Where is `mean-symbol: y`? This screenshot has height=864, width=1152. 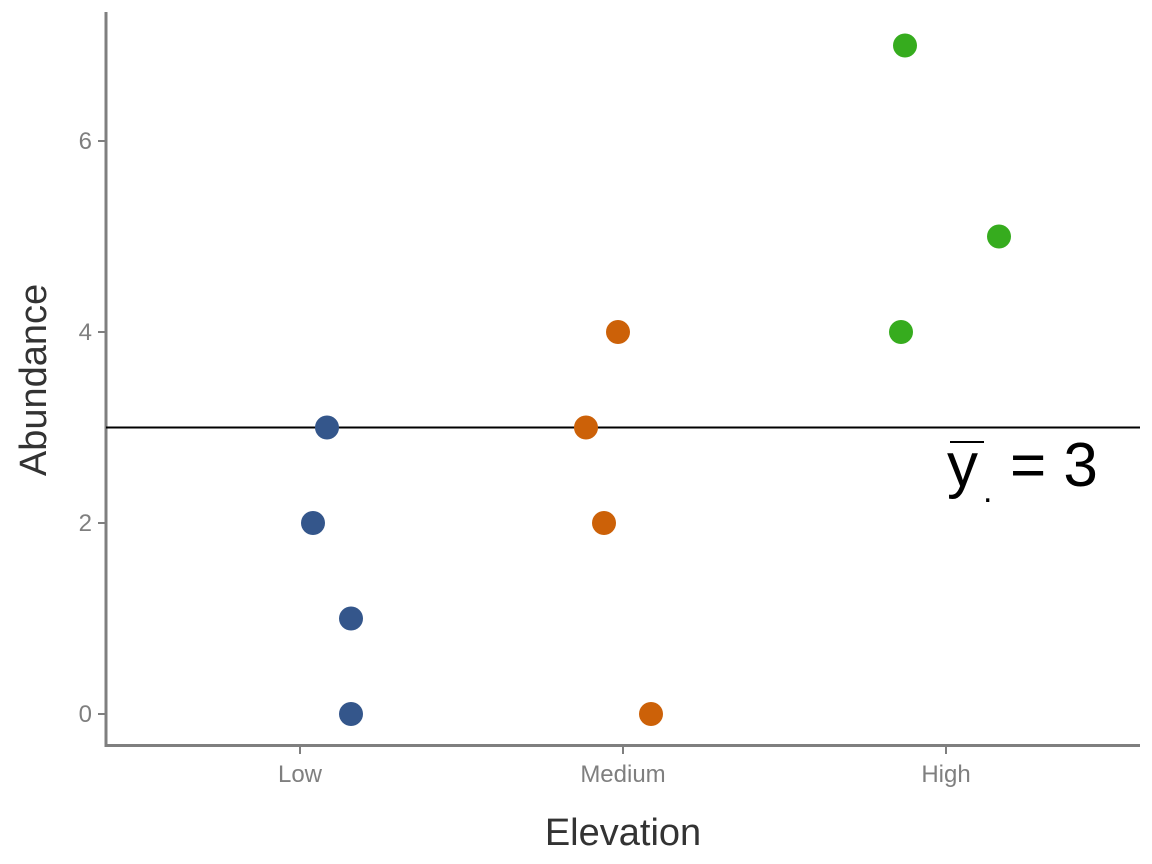 mean-symbol: y is located at coordinates (962, 465).